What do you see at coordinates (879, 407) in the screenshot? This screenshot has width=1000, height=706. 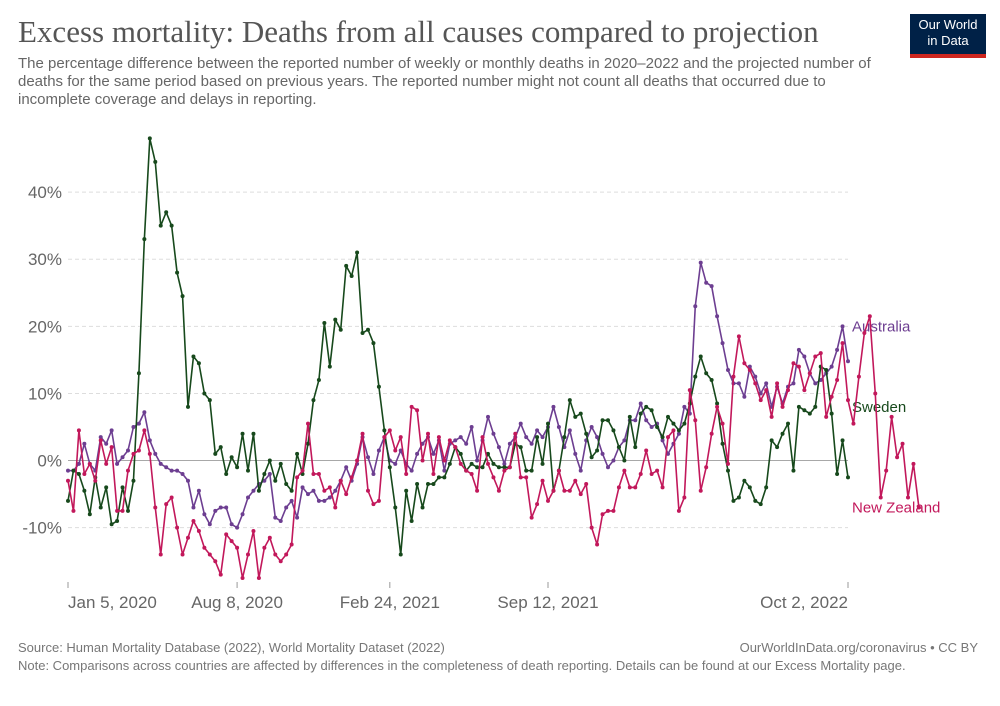 I see `legend-label-sweden: Sweden` at bounding box center [879, 407].